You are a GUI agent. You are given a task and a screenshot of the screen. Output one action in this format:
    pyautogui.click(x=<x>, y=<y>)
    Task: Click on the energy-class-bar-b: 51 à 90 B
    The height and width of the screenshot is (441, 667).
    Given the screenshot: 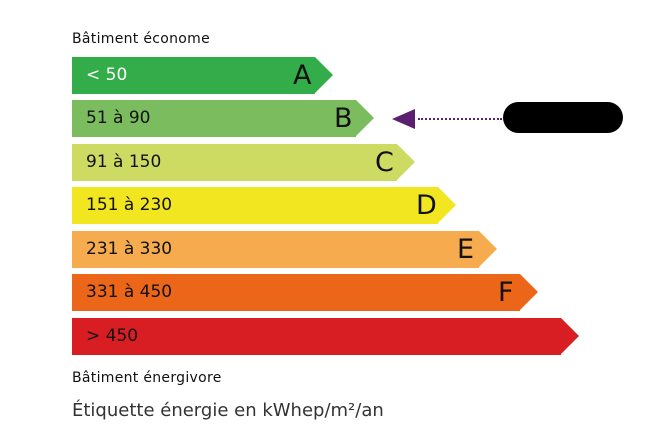 What is the action you would take?
    pyautogui.click(x=332, y=118)
    